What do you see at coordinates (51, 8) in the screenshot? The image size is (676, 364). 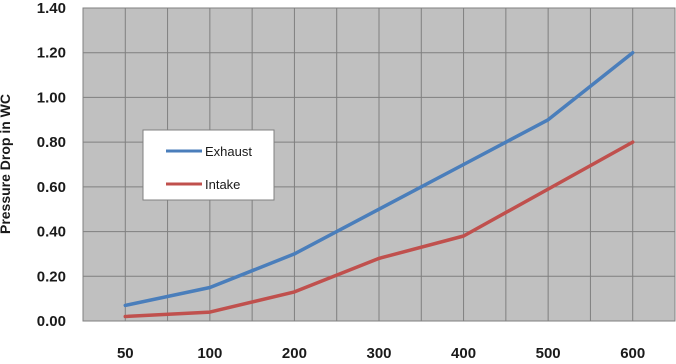 I see `y-tick-label: 1.40` at bounding box center [51, 8].